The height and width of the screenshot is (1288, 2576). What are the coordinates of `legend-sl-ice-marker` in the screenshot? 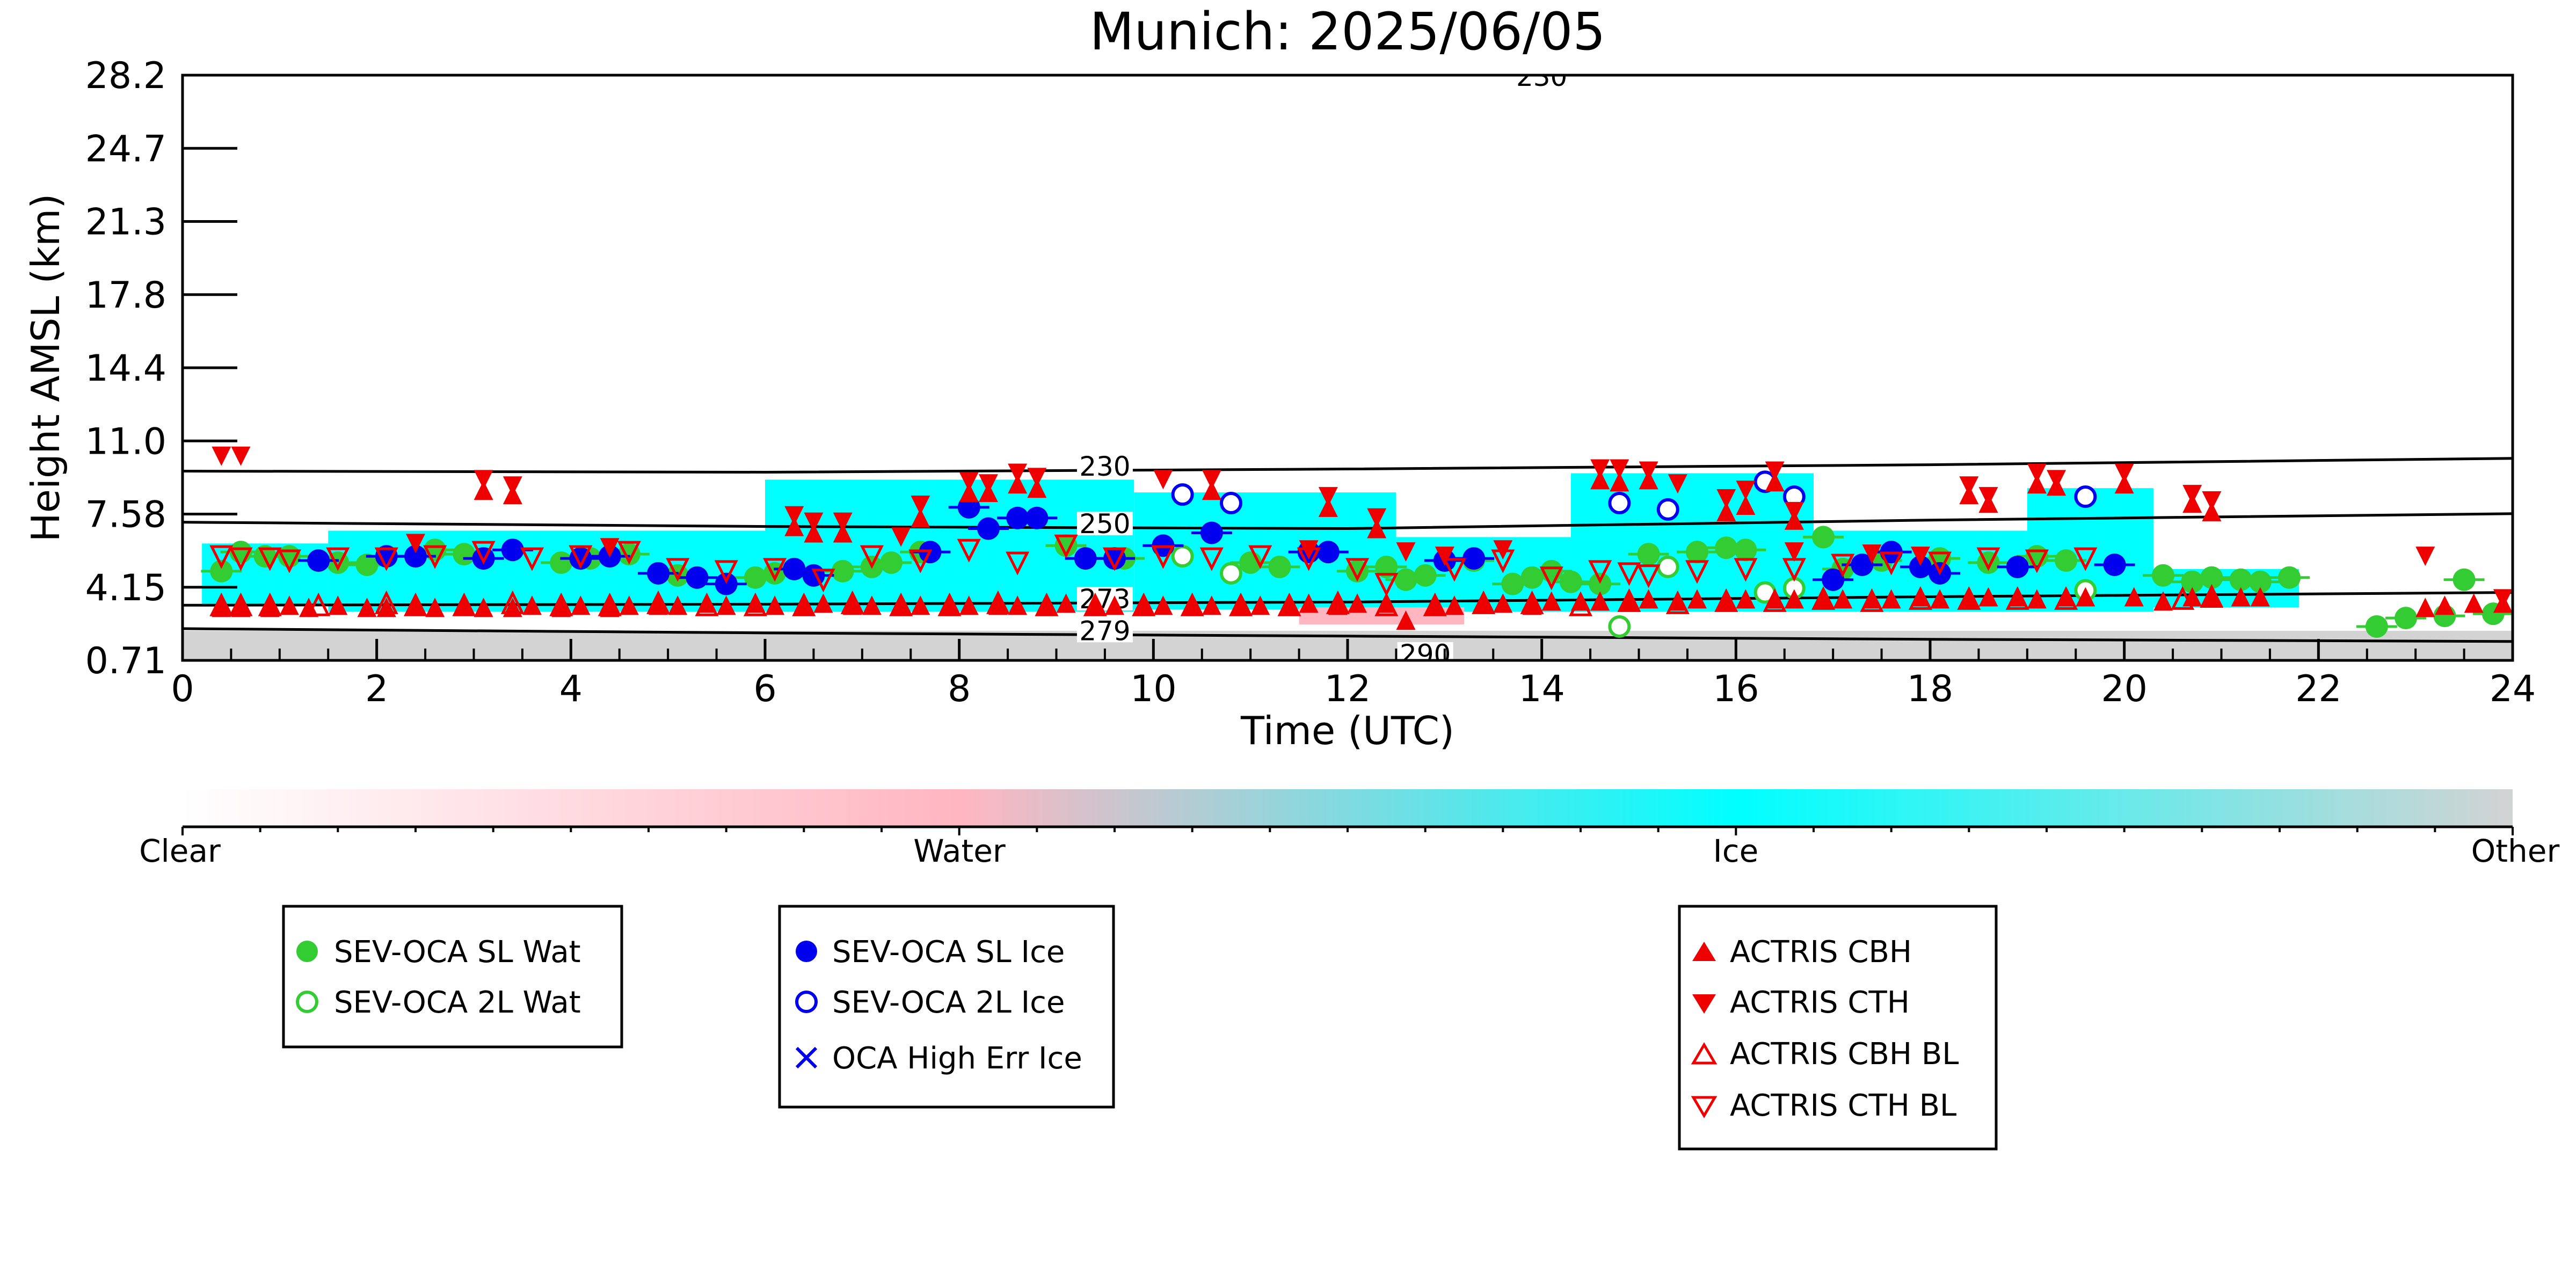 It's located at (806, 951).